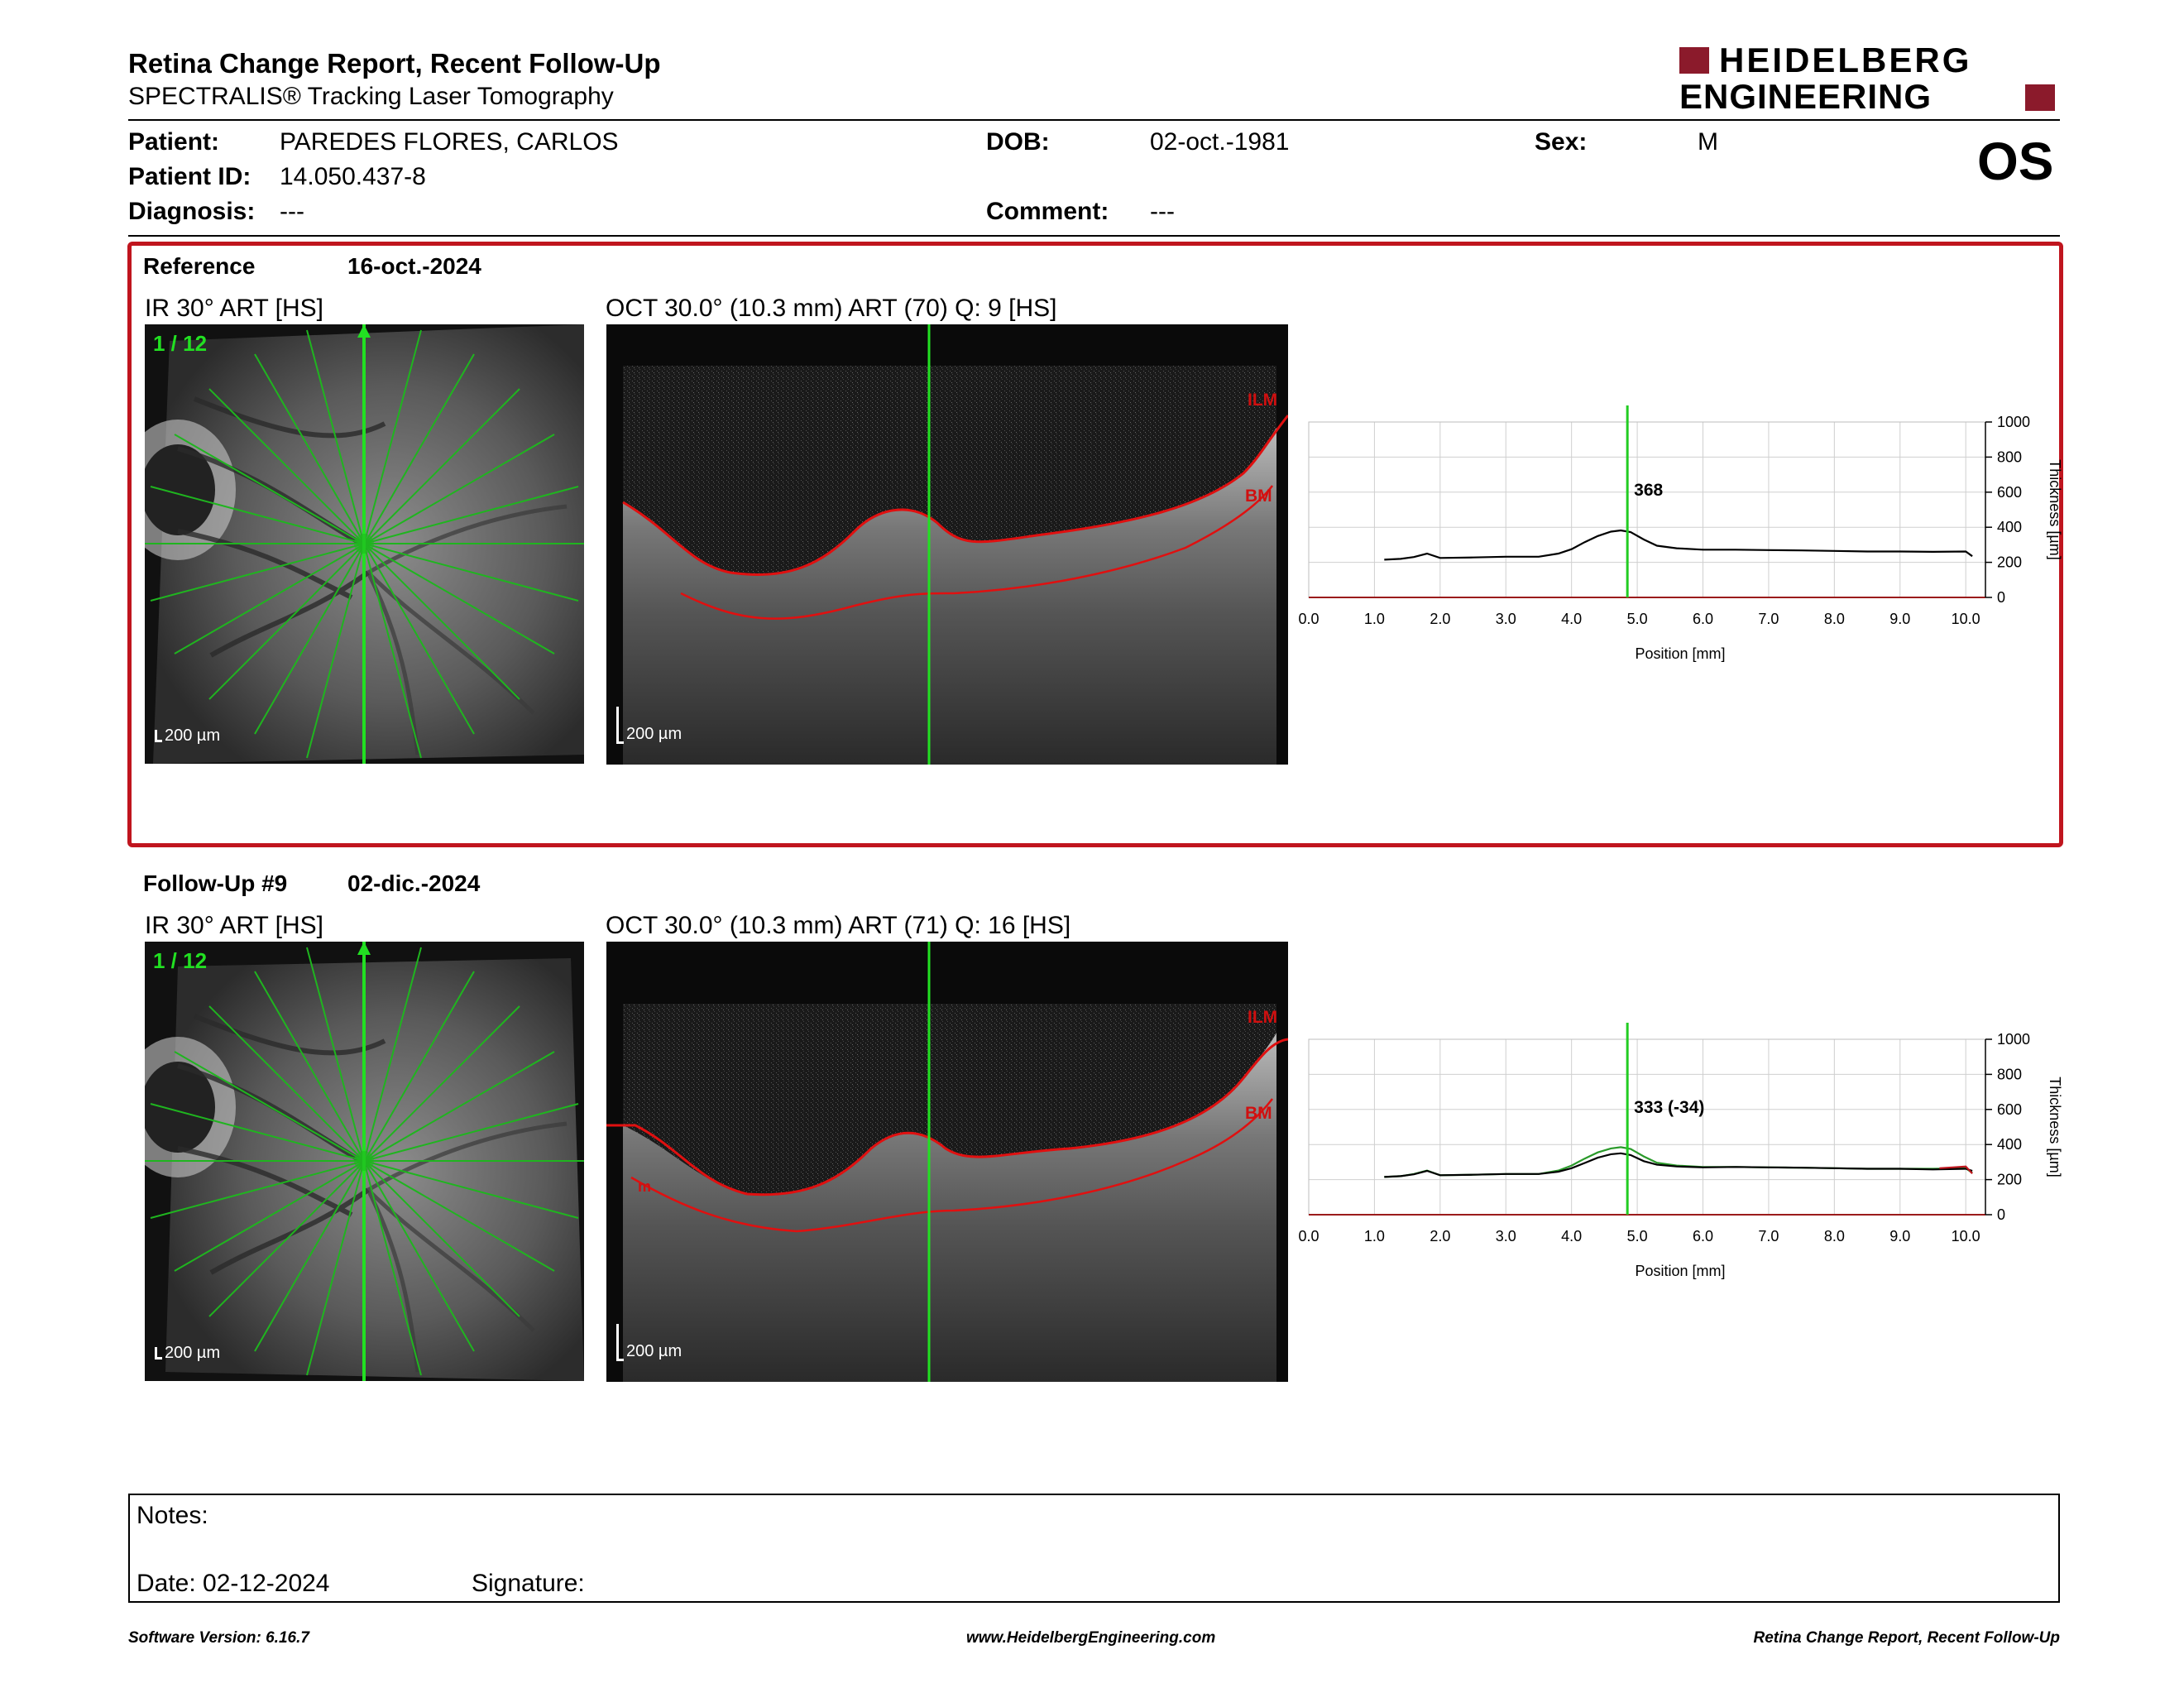 The width and height of the screenshot is (2184, 1688). What do you see at coordinates (838, 925) in the screenshot?
I see `followup-oct-title: OCT 30.0° (10.3 mm) ART (71) Q: 16 [HS]` at bounding box center [838, 925].